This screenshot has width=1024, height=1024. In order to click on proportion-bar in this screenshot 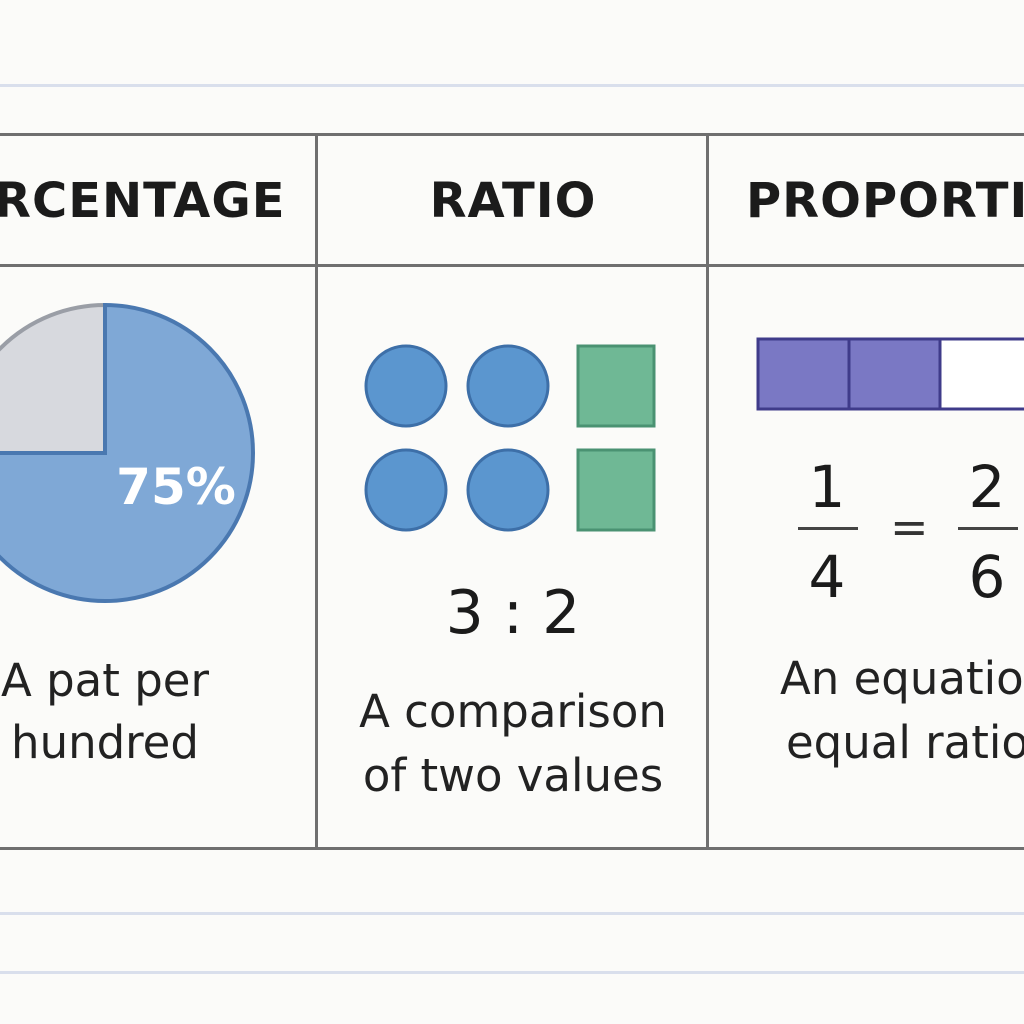, I will do `click(890, 374)`.